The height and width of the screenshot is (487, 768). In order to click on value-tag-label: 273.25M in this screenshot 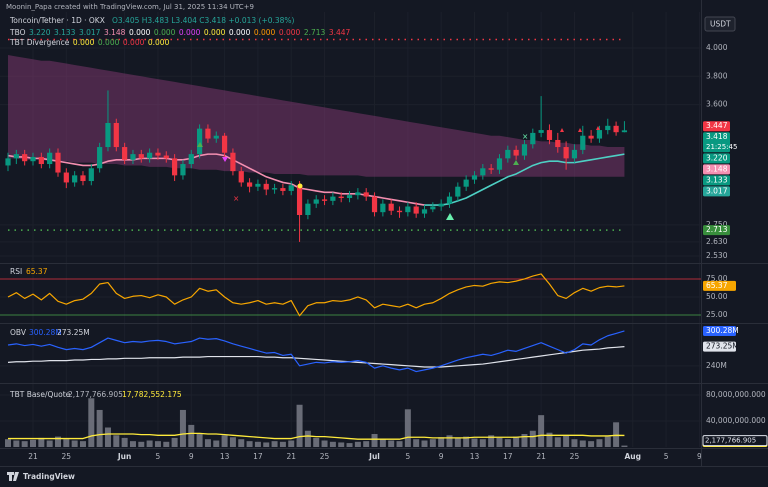, I will do `click(722, 346)`.